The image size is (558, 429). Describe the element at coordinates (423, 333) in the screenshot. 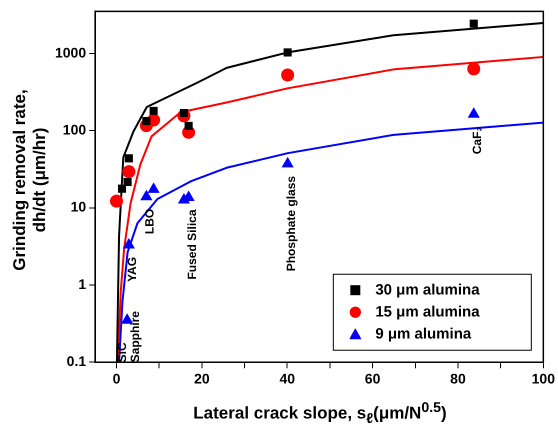

I see `legend-label: 9 μm alumina` at that location.